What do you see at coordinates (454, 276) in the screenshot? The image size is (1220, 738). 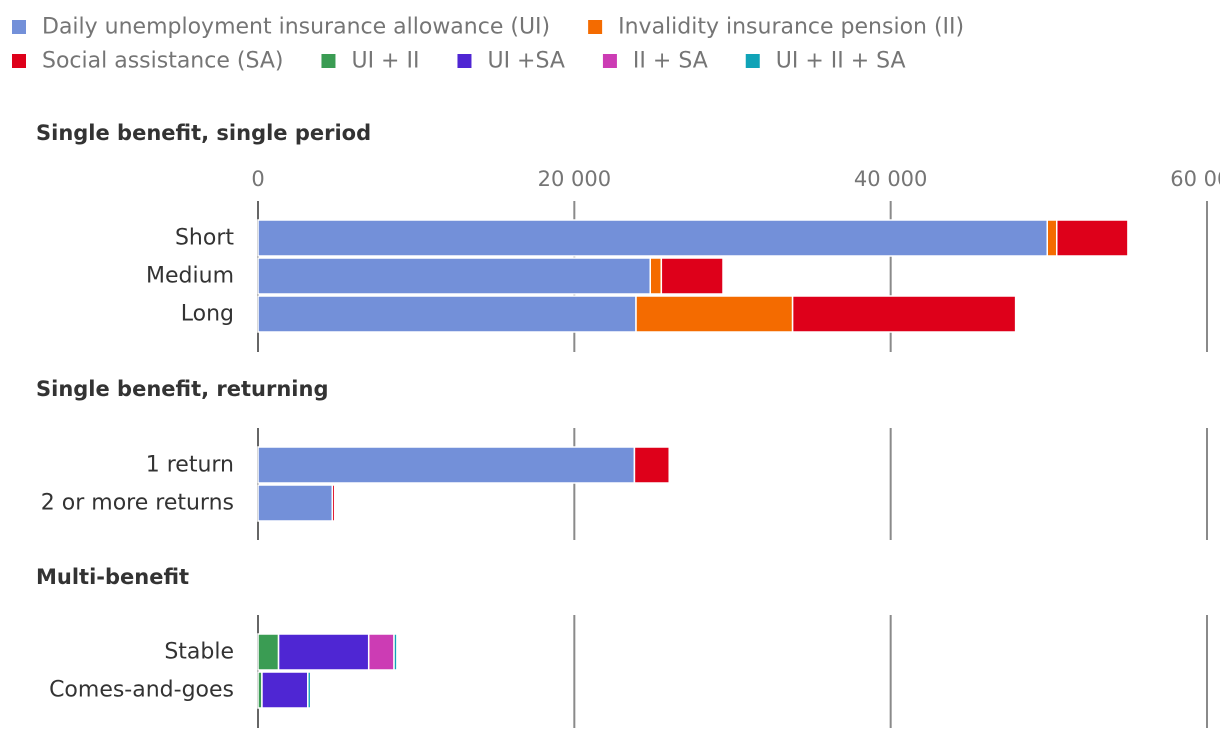 I see `bar-medium-ui` at bounding box center [454, 276].